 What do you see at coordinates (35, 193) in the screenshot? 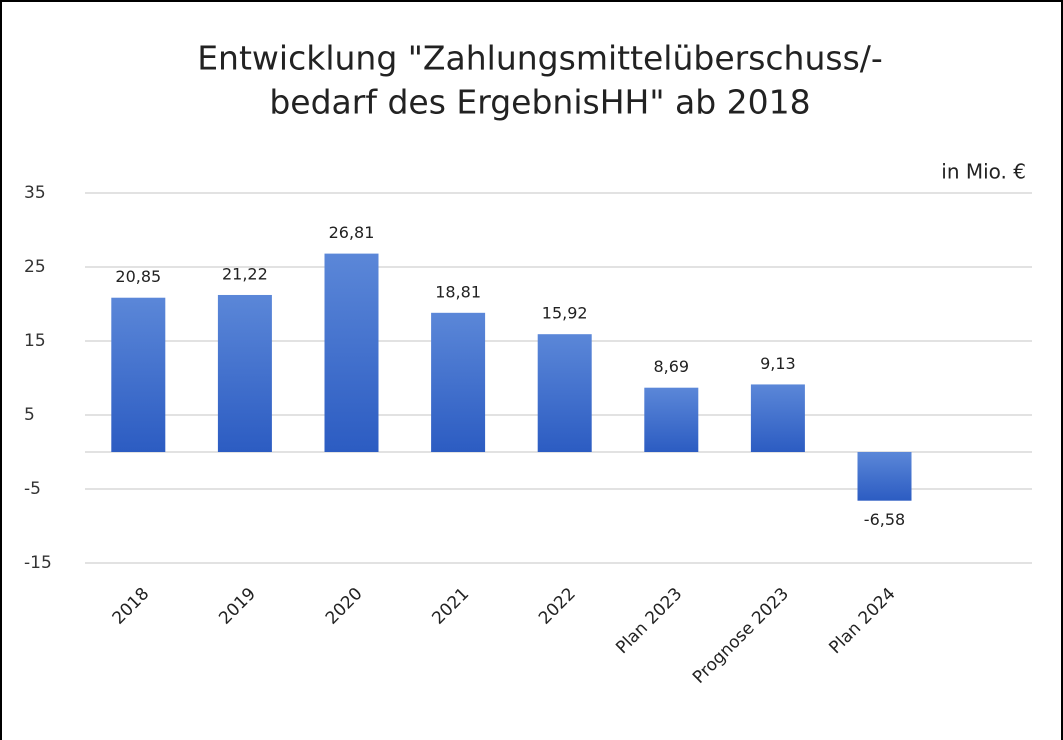
I see `y-tick-label: 35` at bounding box center [35, 193].